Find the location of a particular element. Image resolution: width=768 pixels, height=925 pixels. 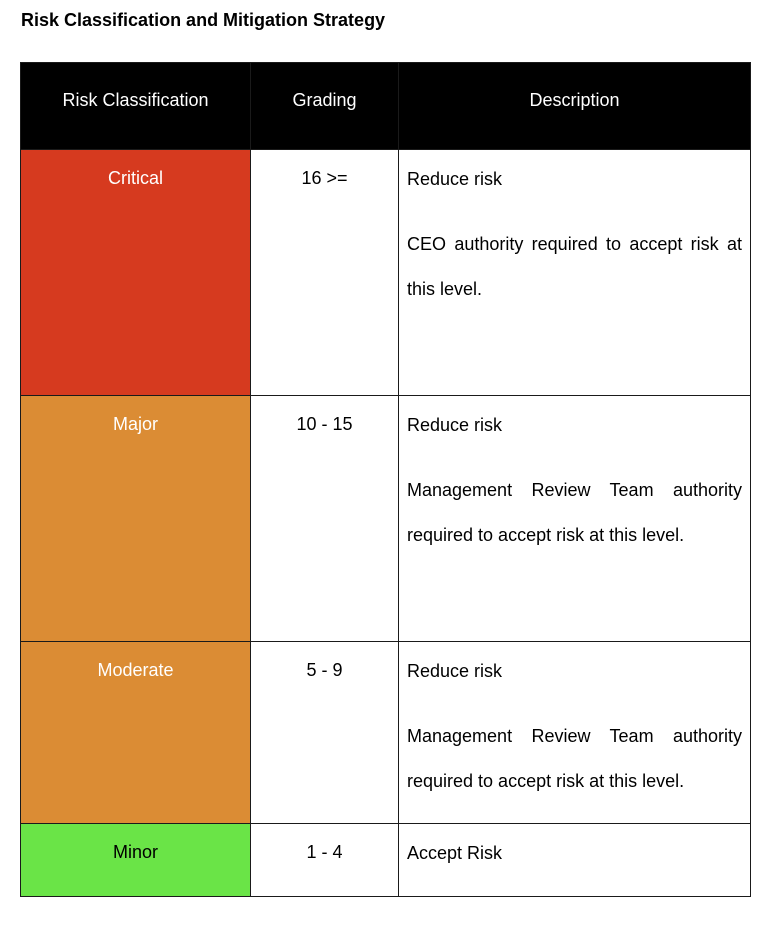

description-action: Accept Risk is located at coordinates (455, 853).